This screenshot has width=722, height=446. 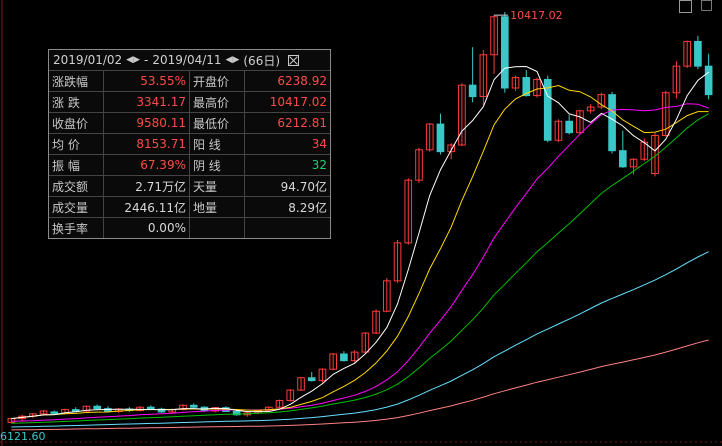 I want to click on stat-value: 94.70亿, so click(x=287, y=186).